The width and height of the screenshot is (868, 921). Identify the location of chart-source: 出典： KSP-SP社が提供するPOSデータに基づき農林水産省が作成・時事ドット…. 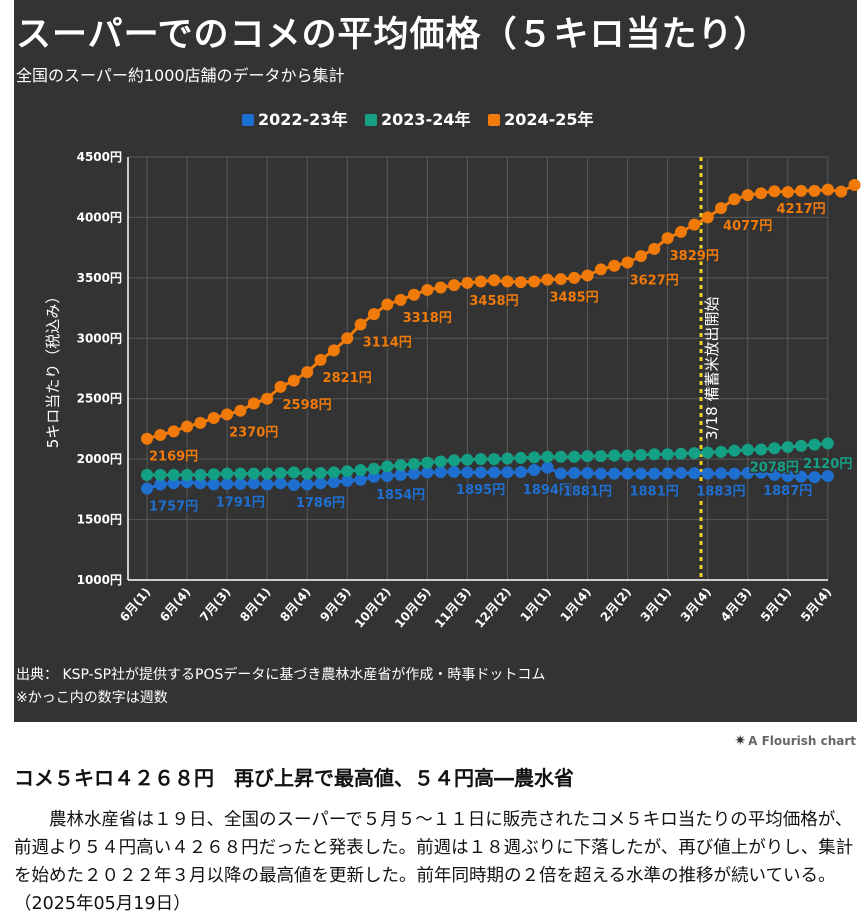
(280, 687).